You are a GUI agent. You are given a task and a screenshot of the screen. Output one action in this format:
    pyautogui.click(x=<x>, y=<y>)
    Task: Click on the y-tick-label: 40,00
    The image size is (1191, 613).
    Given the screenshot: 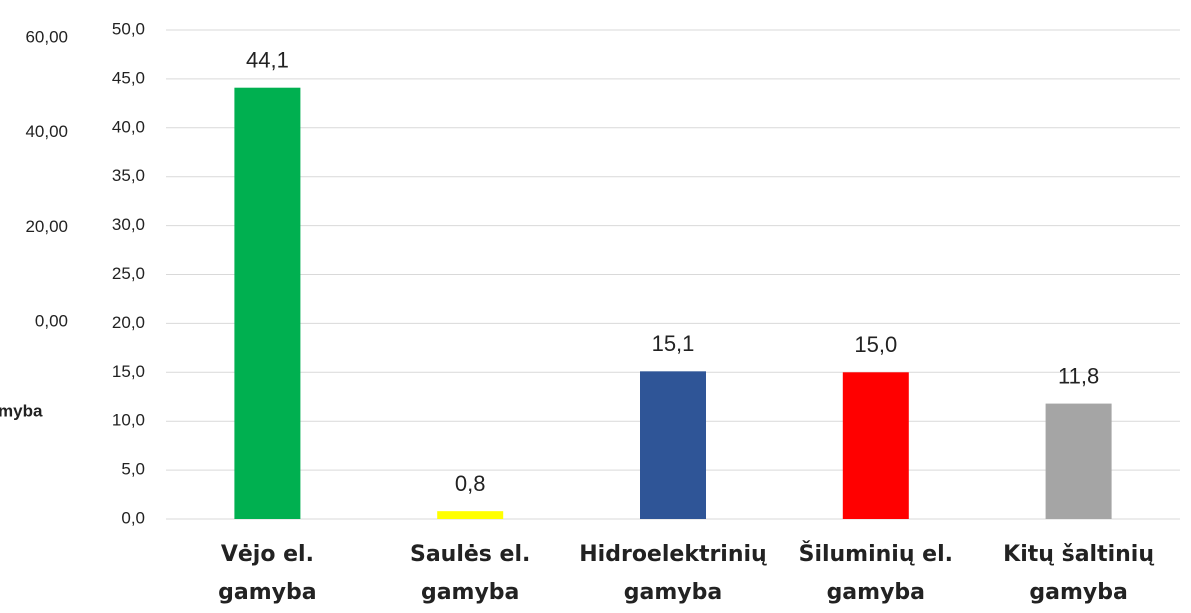 What is the action you would take?
    pyautogui.click(x=46, y=131)
    